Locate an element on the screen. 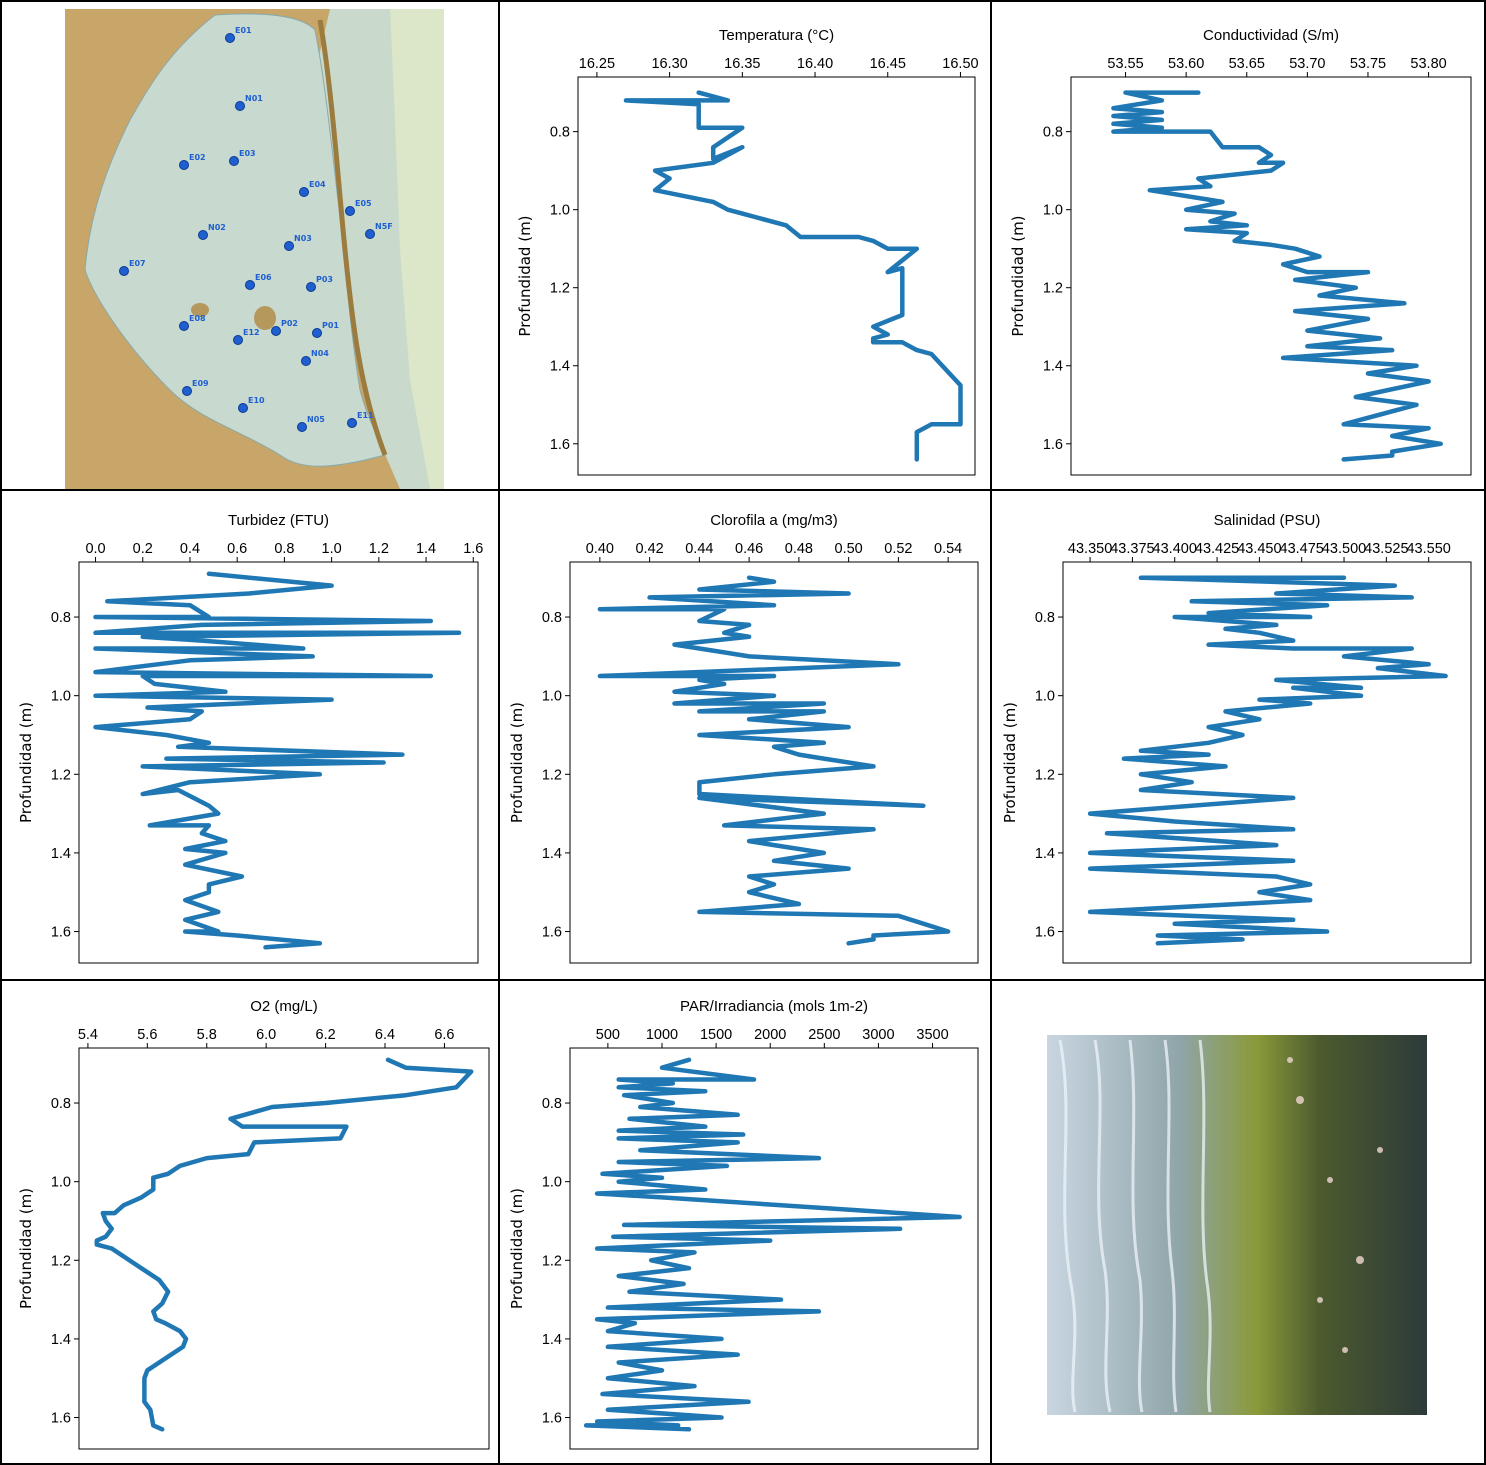 Image resolution: width=1486 pixels, height=1465 pixels. station-label: E05 is located at coordinates (363, 203).